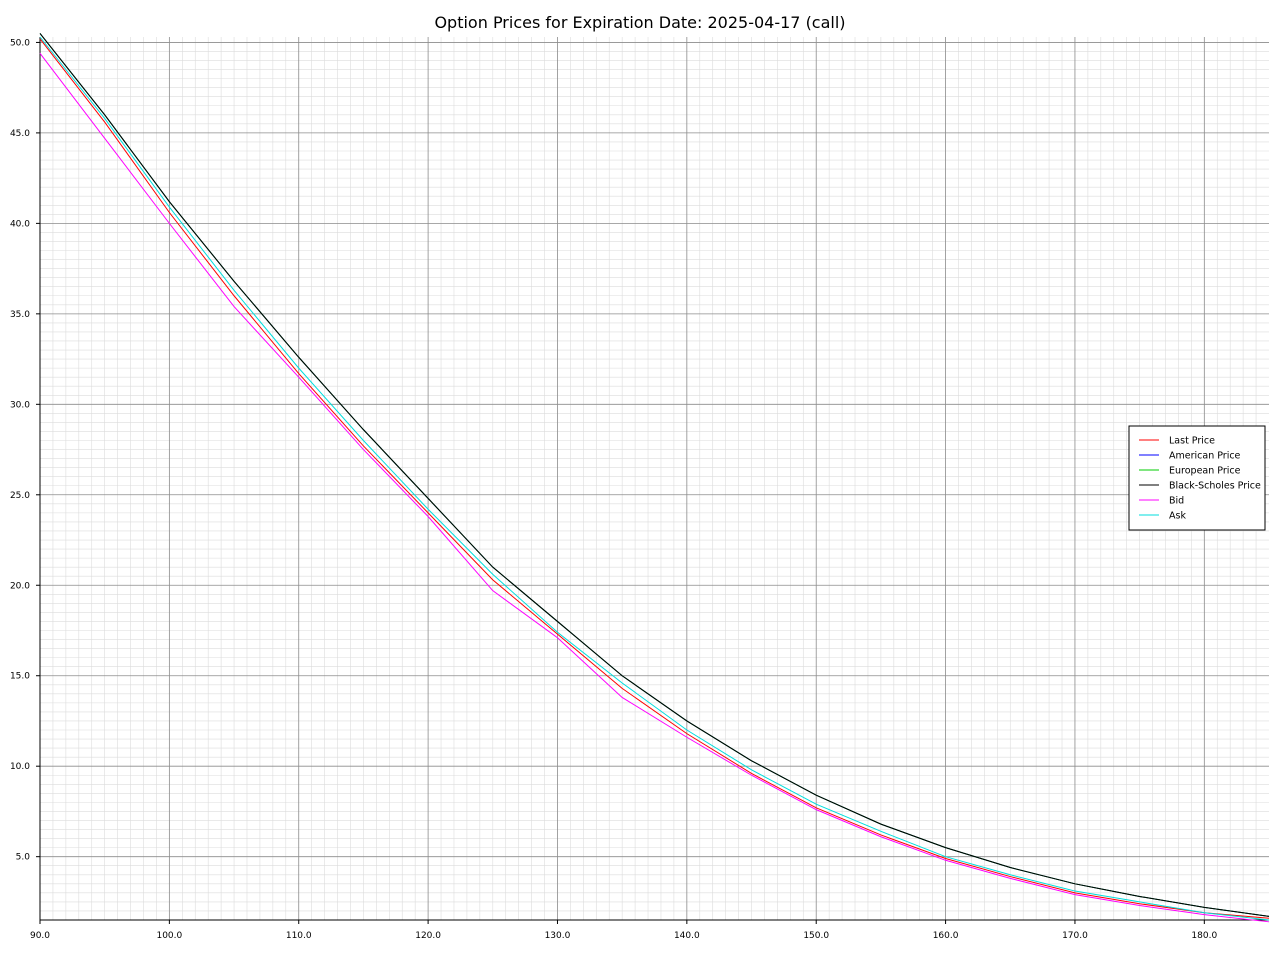 This screenshot has width=1280, height=964. Describe the element at coordinates (40, 936) in the screenshot. I see `x-tick-label: 90.0` at that location.